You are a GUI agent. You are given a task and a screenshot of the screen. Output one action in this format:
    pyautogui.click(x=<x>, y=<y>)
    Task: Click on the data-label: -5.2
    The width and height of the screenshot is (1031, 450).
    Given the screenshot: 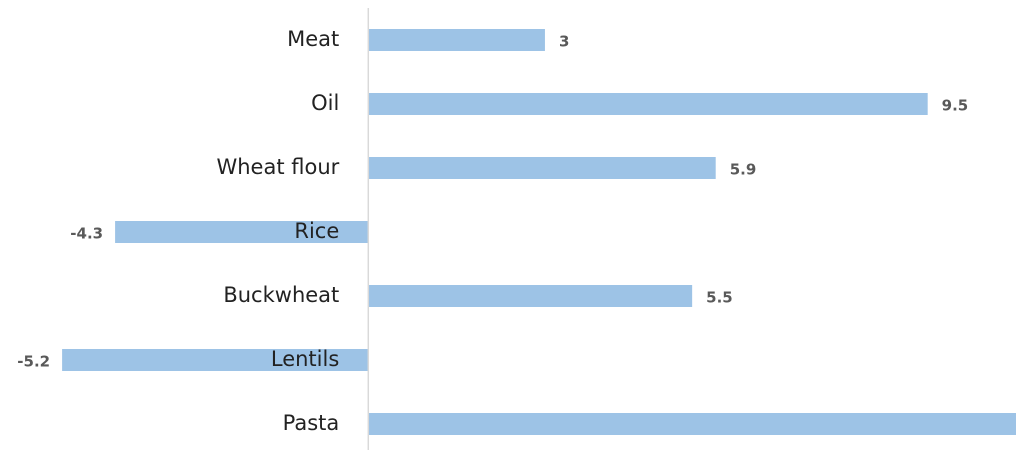 What is the action you would take?
    pyautogui.click(x=33, y=362)
    